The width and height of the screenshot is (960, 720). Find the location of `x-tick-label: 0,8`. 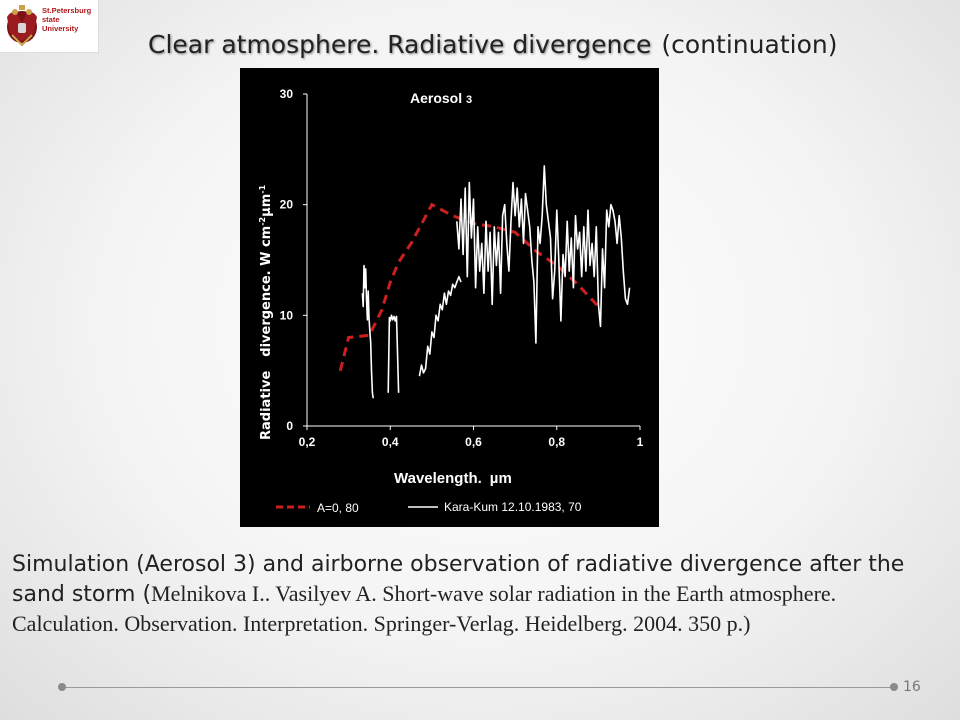

x-tick-label: 0,8 is located at coordinates (556, 442).